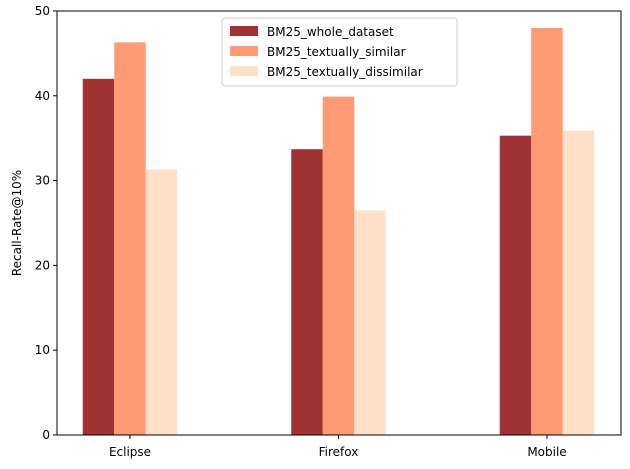  What do you see at coordinates (42, 11) in the screenshot?
I see `y-tick-label: 50` at bounding box center [42, 11].